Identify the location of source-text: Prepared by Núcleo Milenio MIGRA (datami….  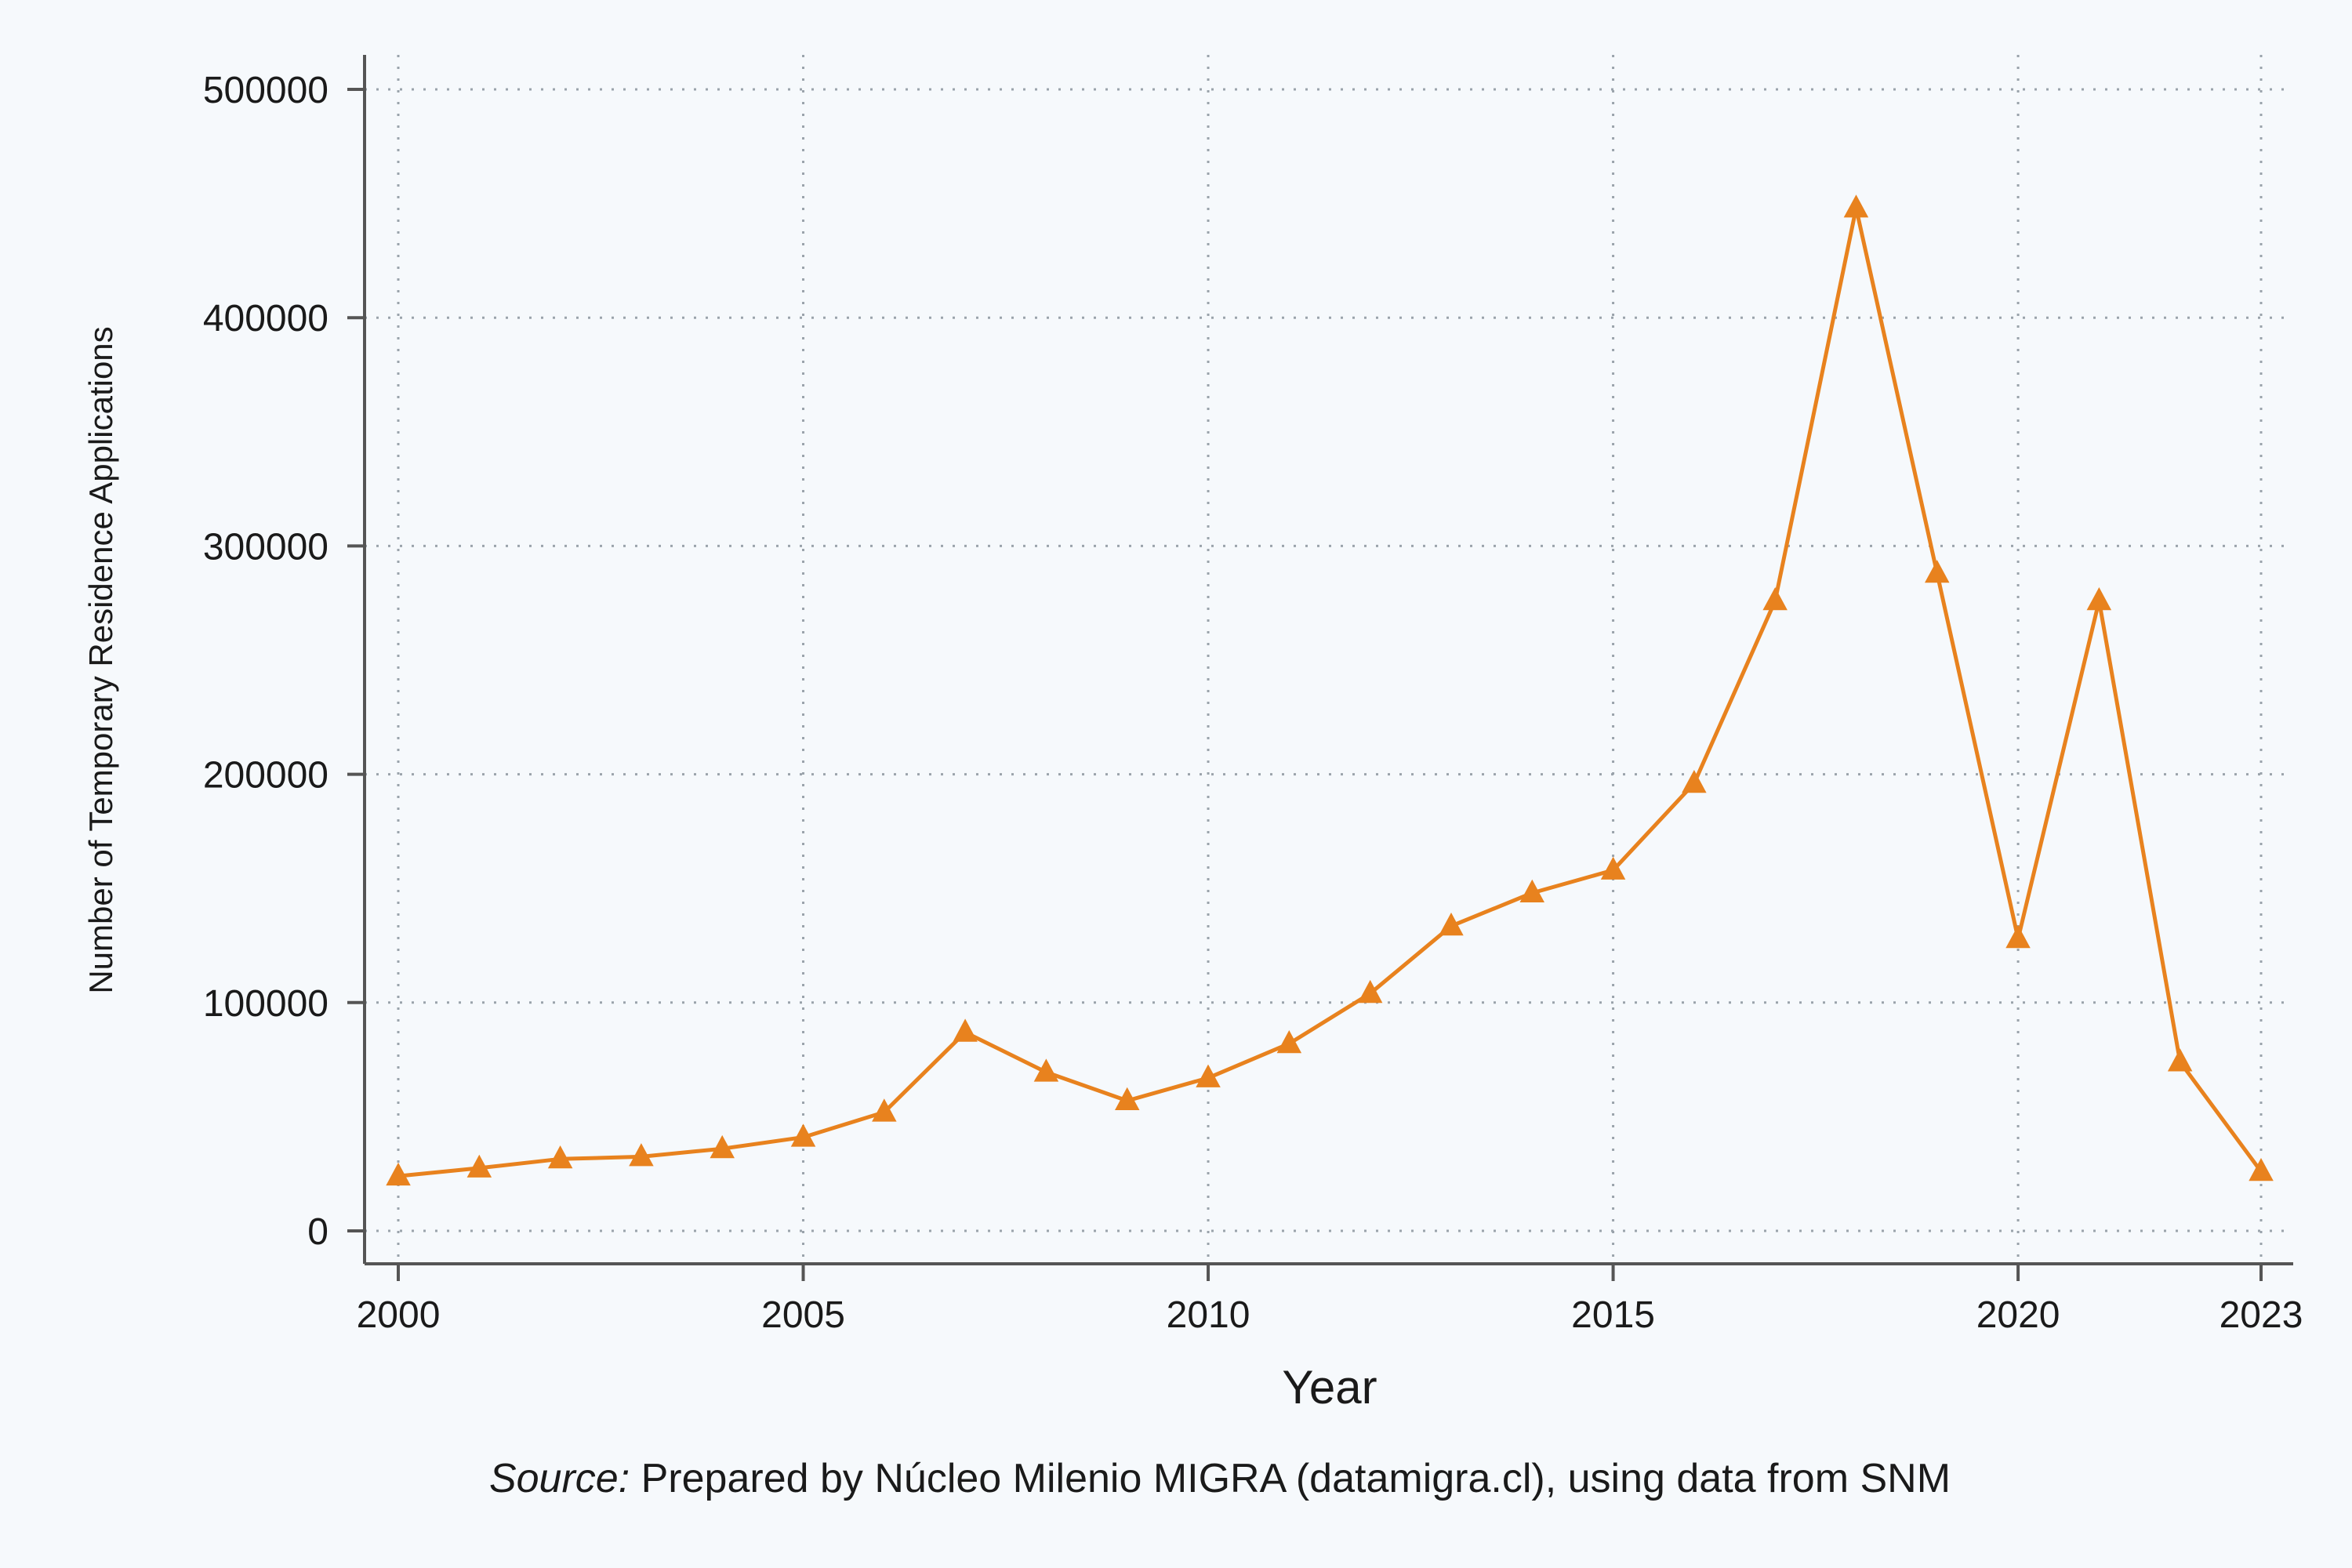
(1290, 1478).